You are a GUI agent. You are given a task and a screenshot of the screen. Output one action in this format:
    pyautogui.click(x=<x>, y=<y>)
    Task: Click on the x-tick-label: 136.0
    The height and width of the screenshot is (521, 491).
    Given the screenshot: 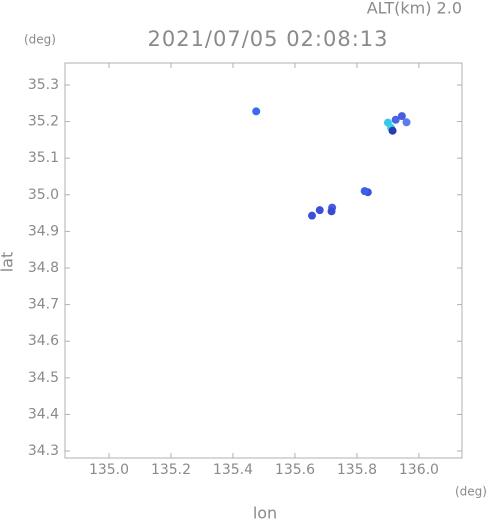 What is the action you would take?
    pyautogui.click(x=419, y=470)
    